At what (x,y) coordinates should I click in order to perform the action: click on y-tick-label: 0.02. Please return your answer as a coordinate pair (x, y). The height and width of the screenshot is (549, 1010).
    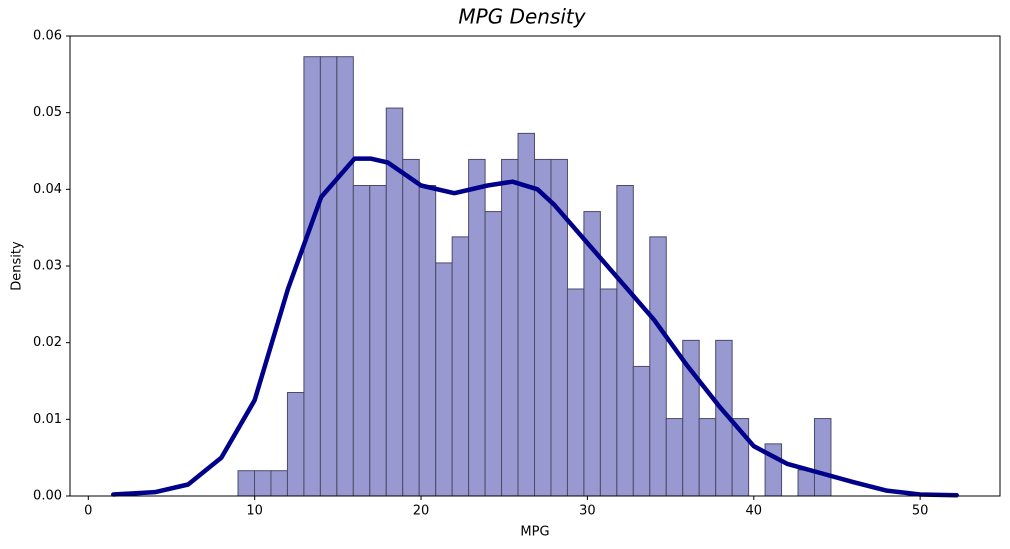
    Looking at the image, I should click on (47, 342).